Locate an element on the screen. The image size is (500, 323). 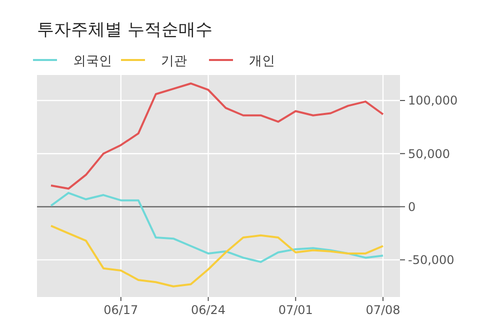
legend-label: 기관 is located at coordinates (174, 61).